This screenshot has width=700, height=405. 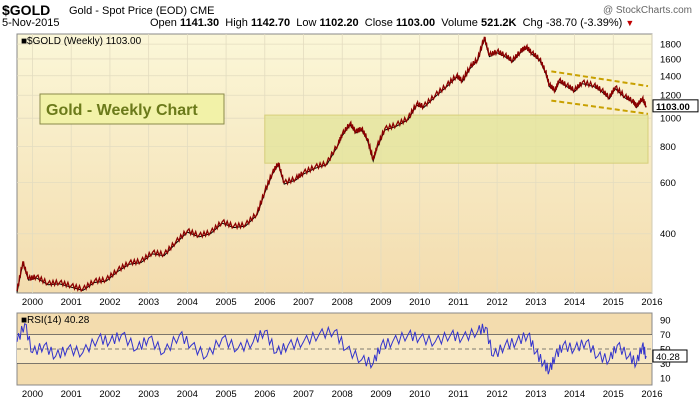 I want to click on price-x-tick-label: 2015, so click(x=613, y=302).